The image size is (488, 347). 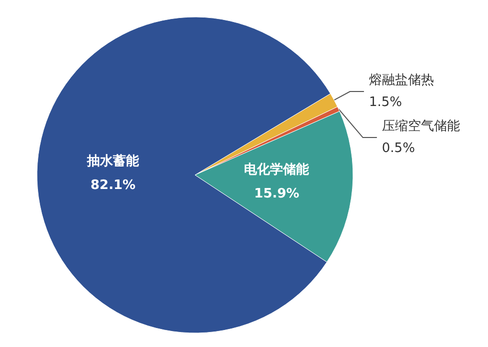 I want to click on data-label: 1.5%, so click(x=385, y=102).